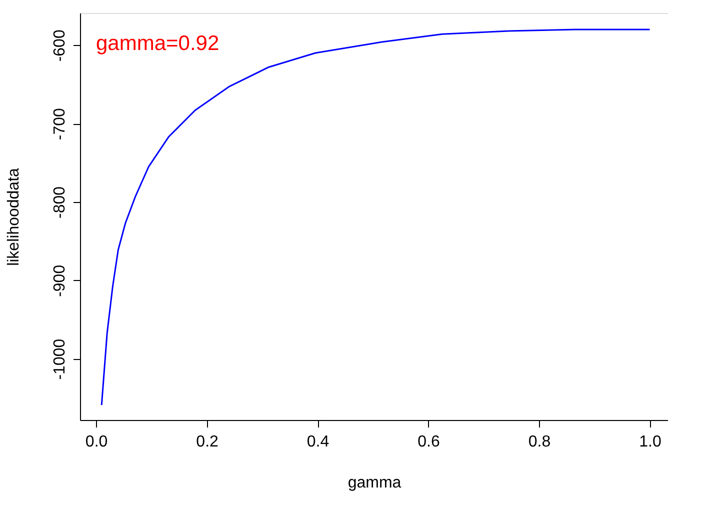  What do you see at coordinates (60, 280) in the screenshot?
I see `y-tick-label: -900` at bounding box center [60, 280].